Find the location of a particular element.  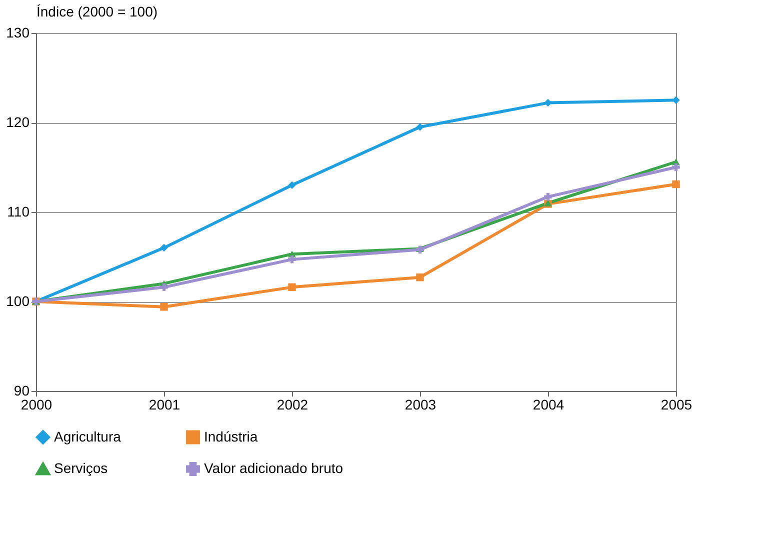

y-tick-label: 130 is located at coordinates (18, 32).